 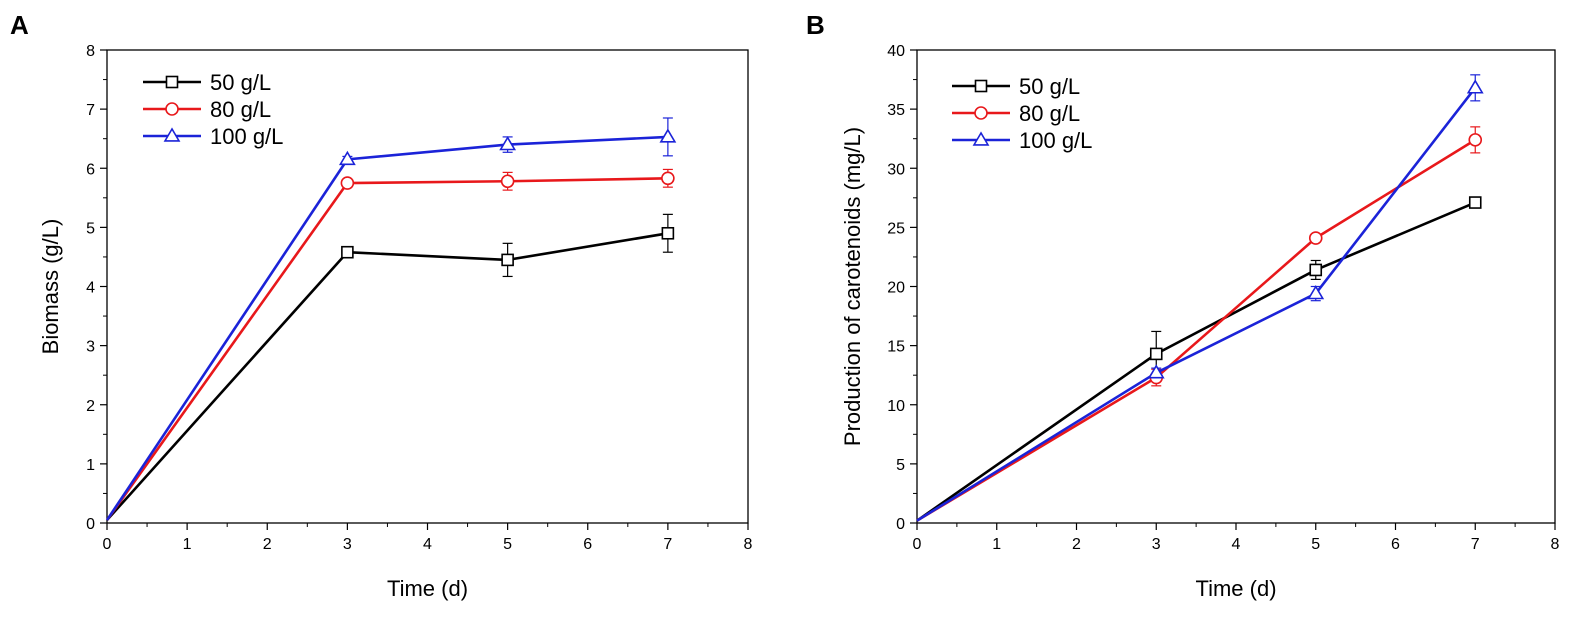 I want to click on y-tick-label: 1, so click(x=90, y=465).